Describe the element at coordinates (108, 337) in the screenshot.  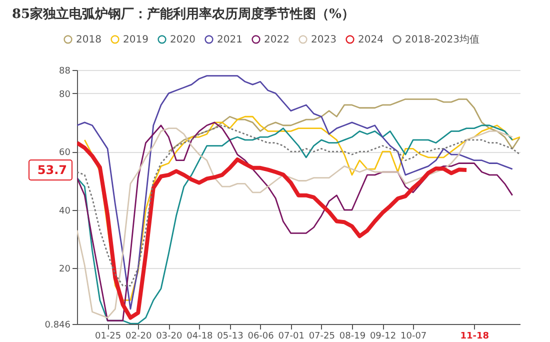
I see `x-tick-label: 01-25` at that location.